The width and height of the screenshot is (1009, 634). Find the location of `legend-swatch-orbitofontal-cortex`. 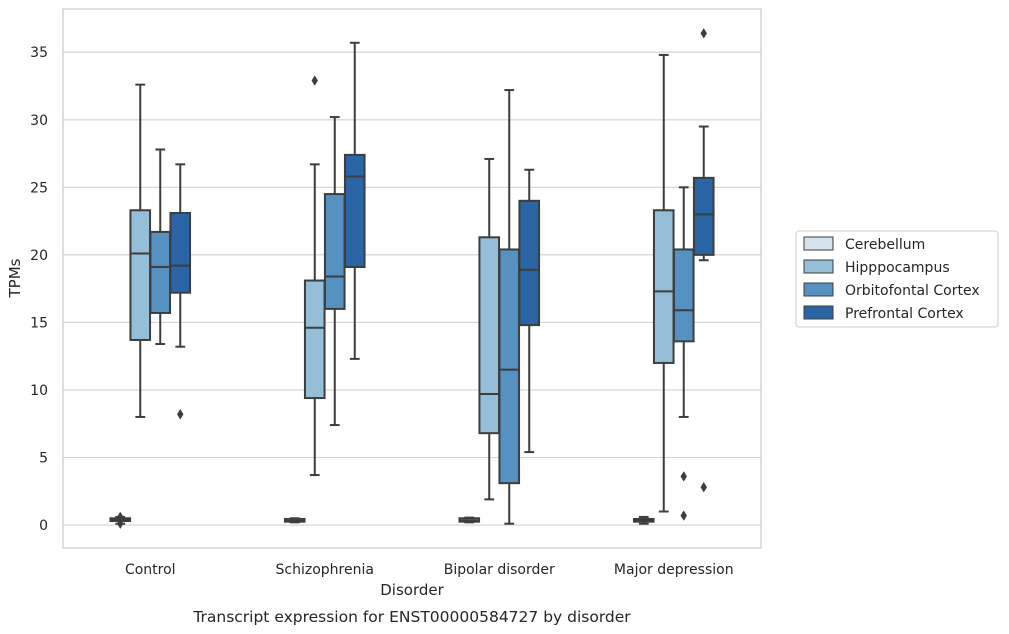

legend-swatch-orbitofontal-cortex is located at coordinates (818, 289).